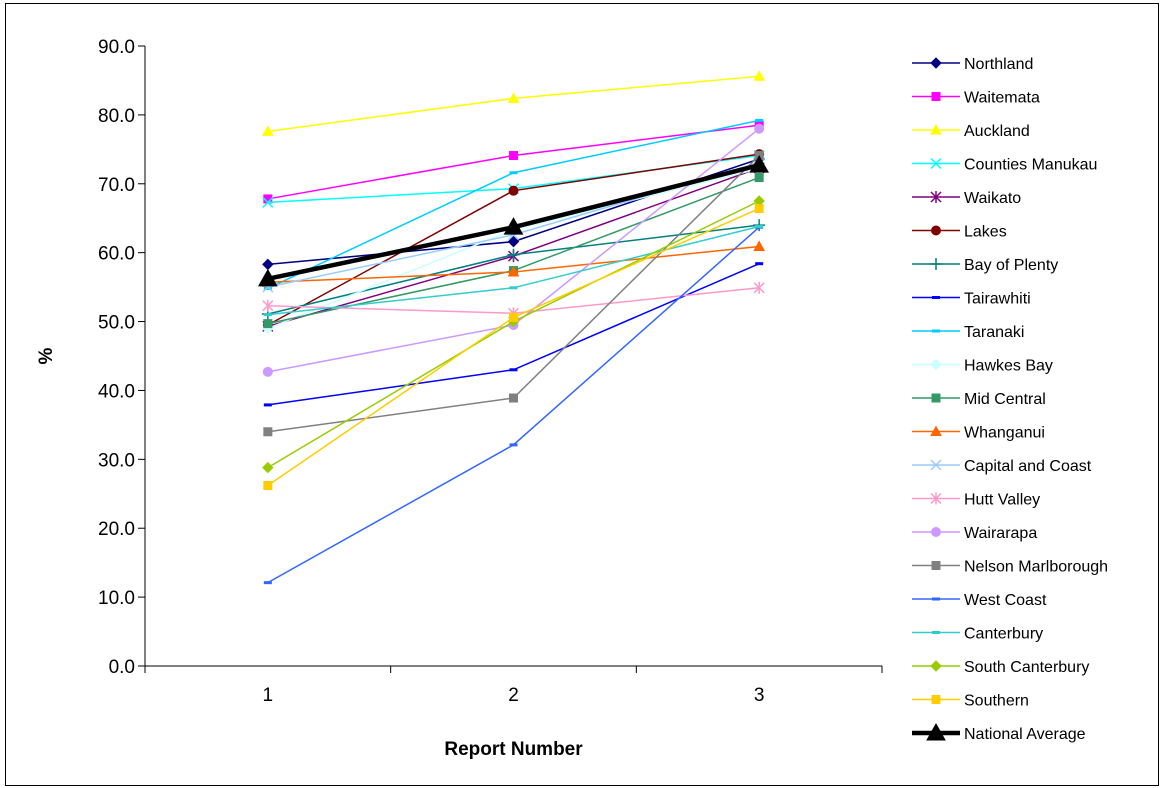 Image resolution: width=1161 pixels, height=788 pixels. Describe the element at coordinates (513, 156) in the screenshot. I see `data-point-waitemata` at that location.